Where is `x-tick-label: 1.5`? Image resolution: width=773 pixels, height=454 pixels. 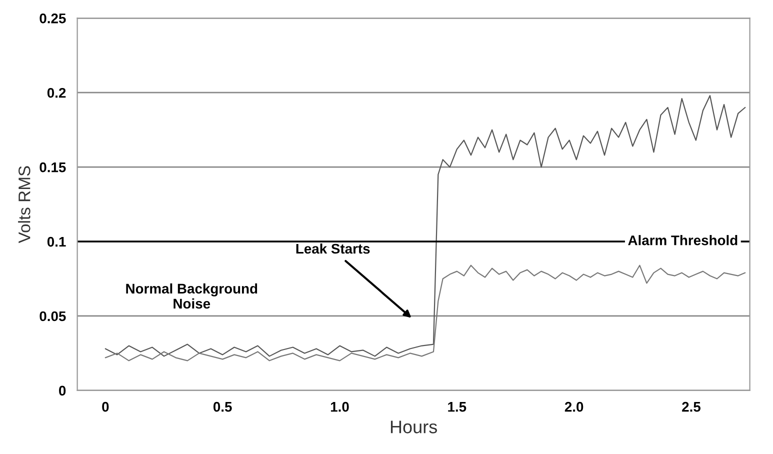 x-tick-label: 1.5 is located at coordinates (457, 407).